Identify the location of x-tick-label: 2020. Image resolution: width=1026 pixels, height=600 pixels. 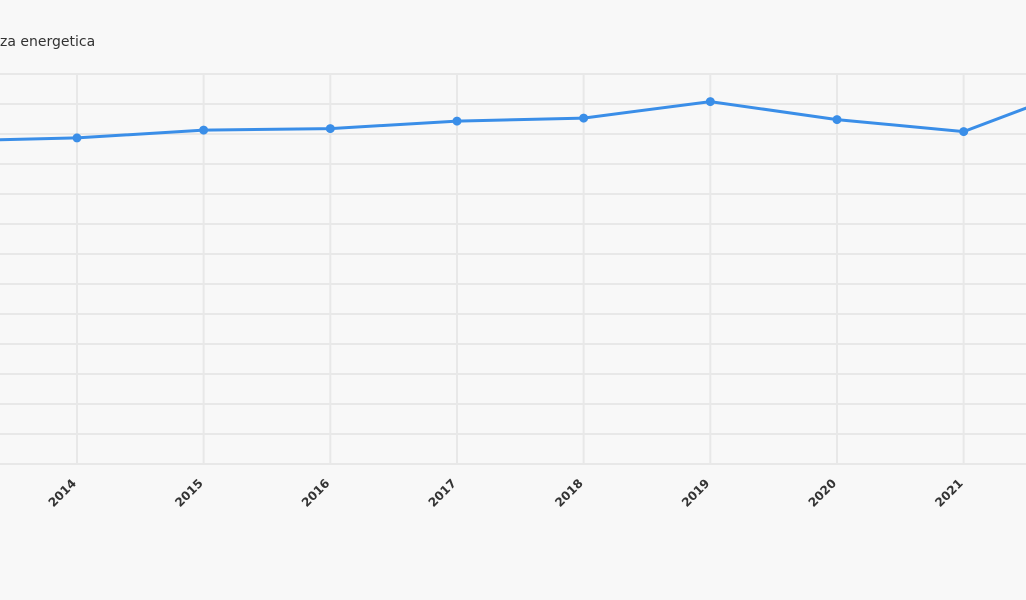
(823, 493).